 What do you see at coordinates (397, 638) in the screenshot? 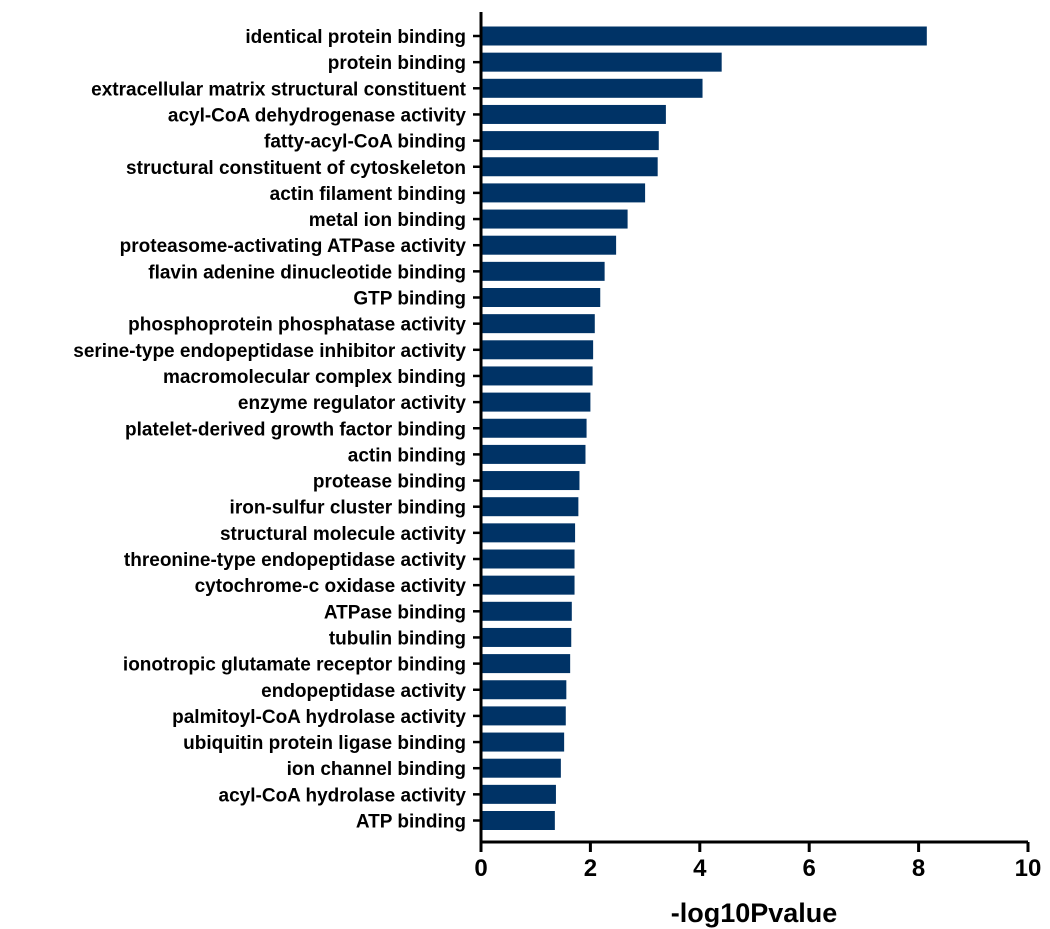
I see `category-label: tubulin binding` at bounding box center [397, 638].